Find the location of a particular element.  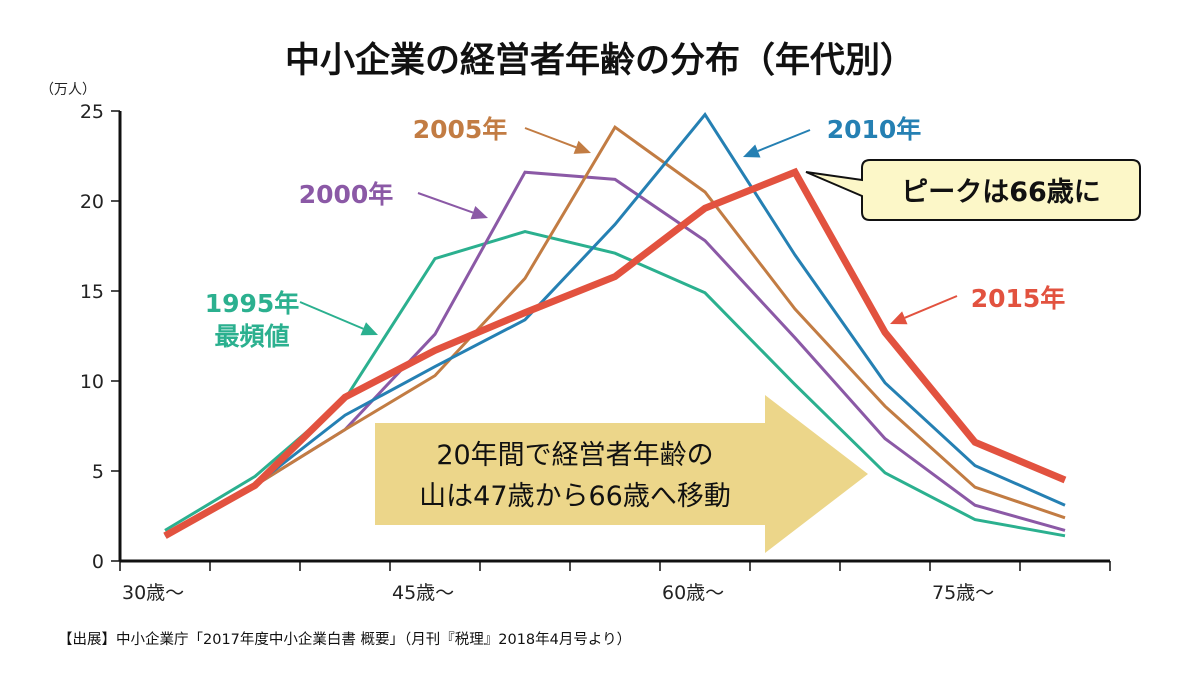

pointer-arrowhead-2015 is located at coordinates (899, 318).